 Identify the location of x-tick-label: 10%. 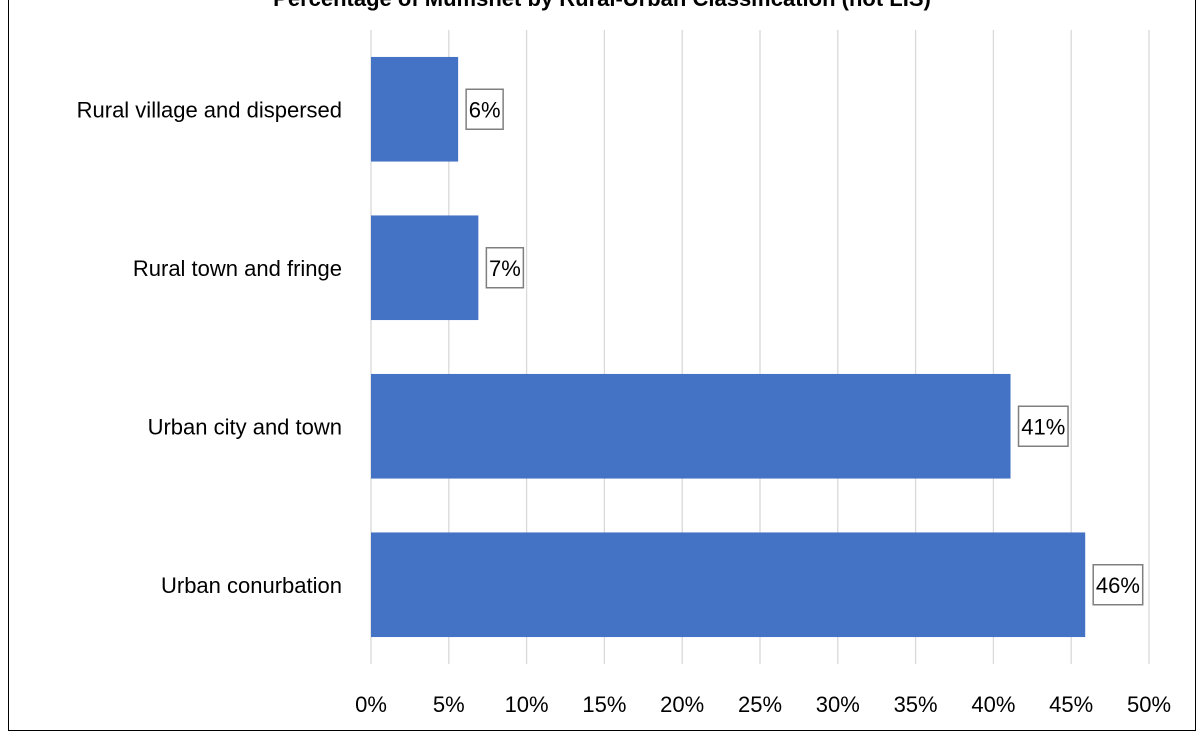
(527, 704).